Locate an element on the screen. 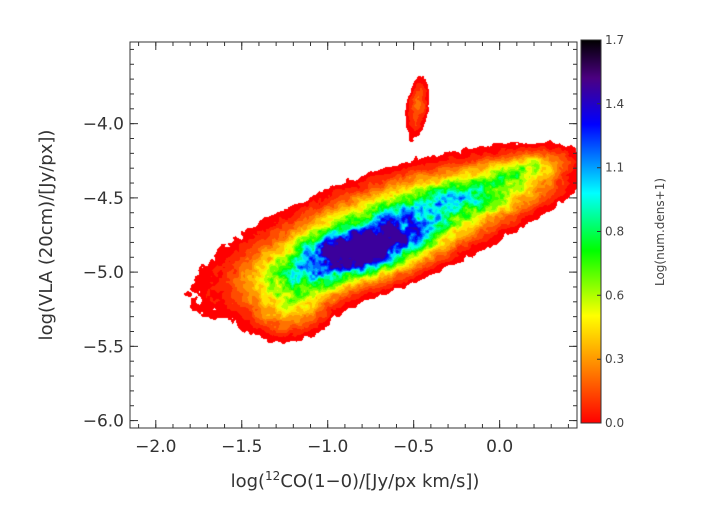 This screenshot has height=511, width=709. colorbar-tick-label: 0.6 is located at coordinates (614, 295).